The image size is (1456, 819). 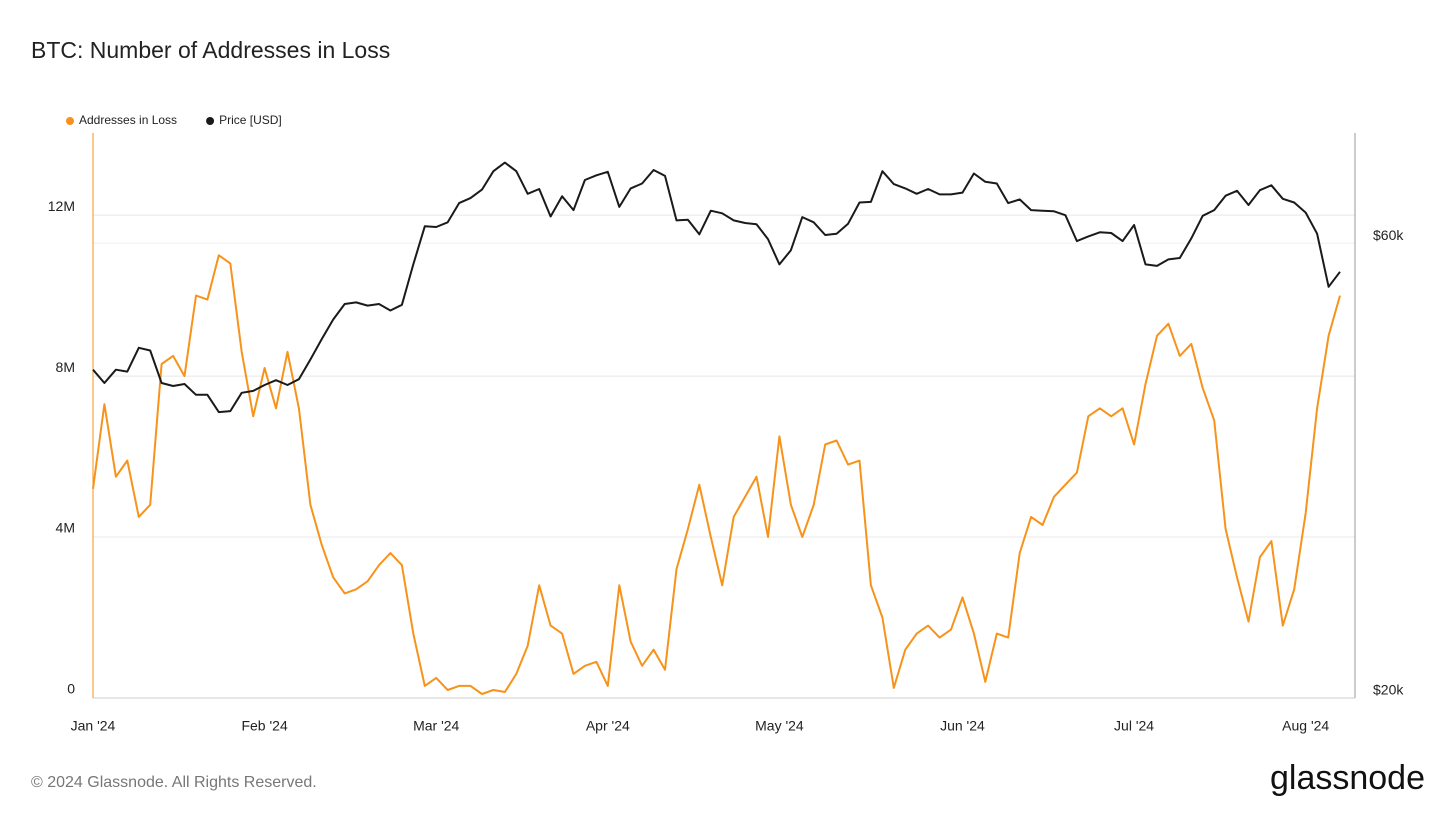 I want to click on x-tick-label: Mar '24, so click(x=436, y=726).